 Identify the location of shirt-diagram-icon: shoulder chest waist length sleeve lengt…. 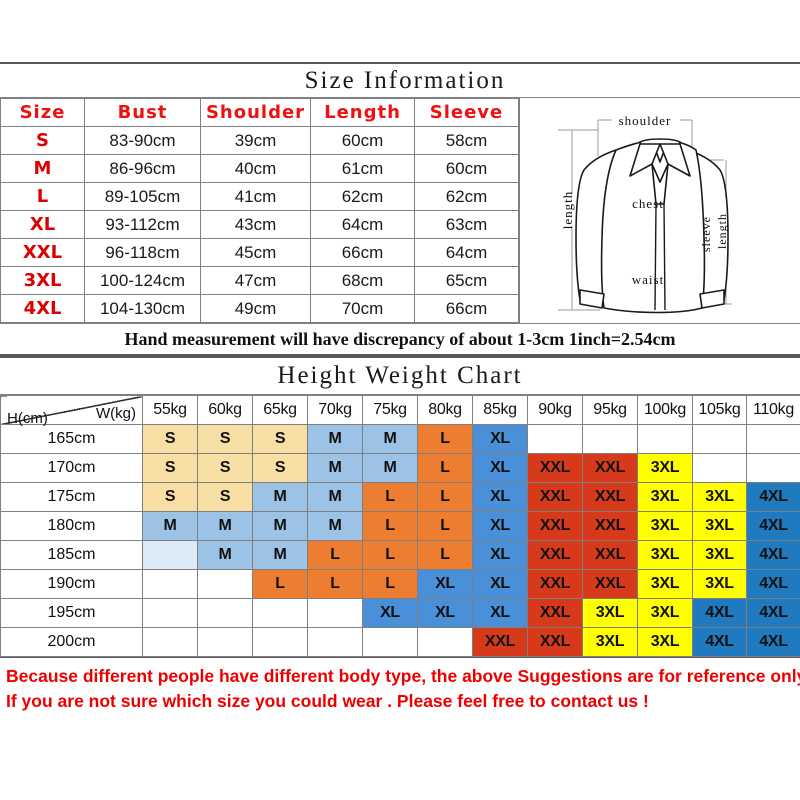
(645, 213).